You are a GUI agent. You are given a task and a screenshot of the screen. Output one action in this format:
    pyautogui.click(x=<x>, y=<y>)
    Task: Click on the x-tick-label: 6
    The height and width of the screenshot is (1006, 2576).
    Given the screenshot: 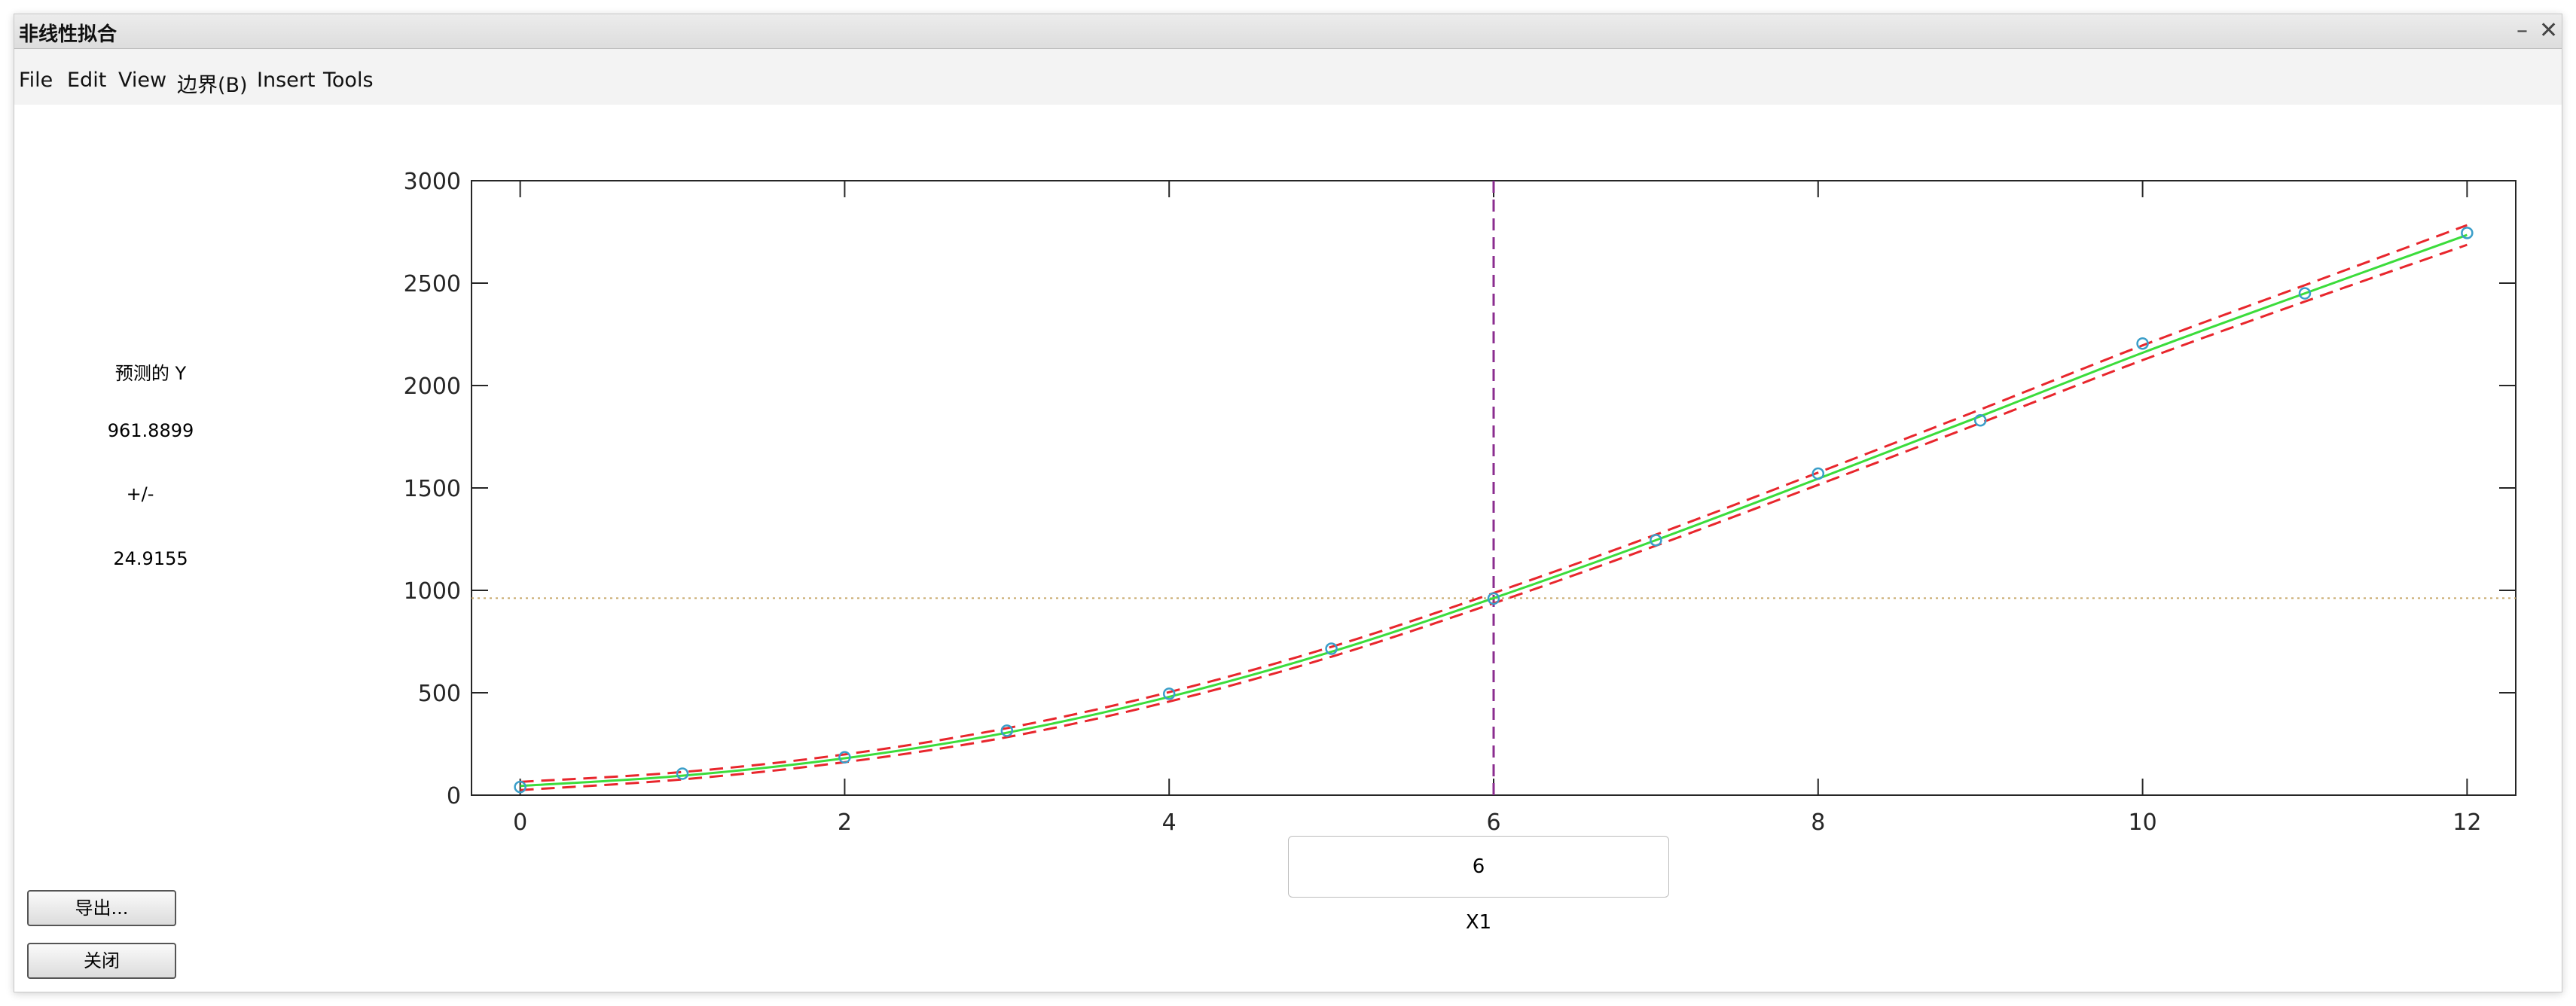 What is the action you would take?
    pyautogui.click(x=1493, y=822)
    